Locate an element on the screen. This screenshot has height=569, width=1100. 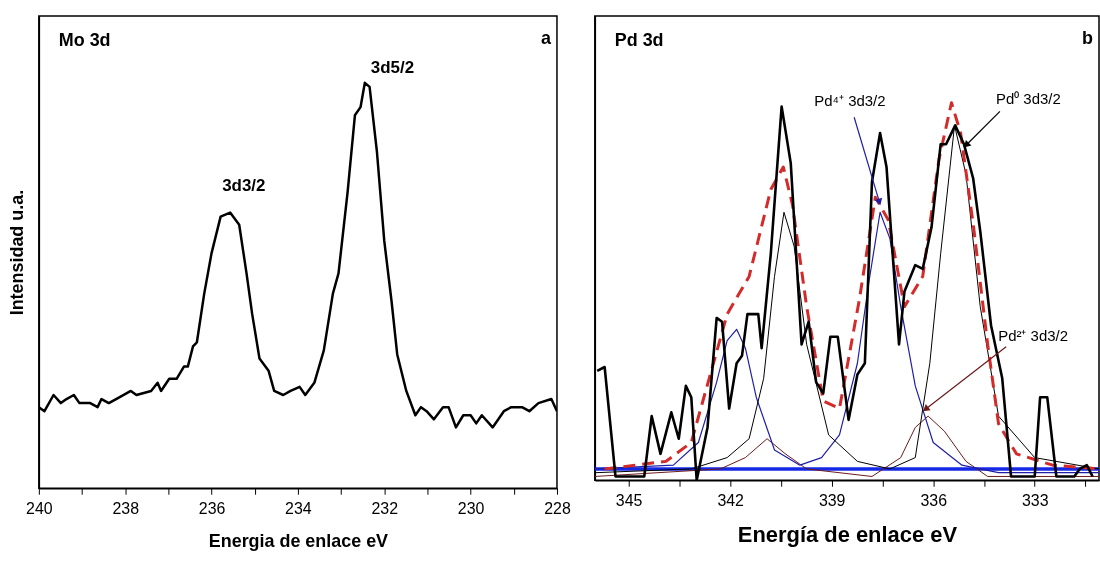
chart-title: Mo 3d is located at coordinates (84, 39).